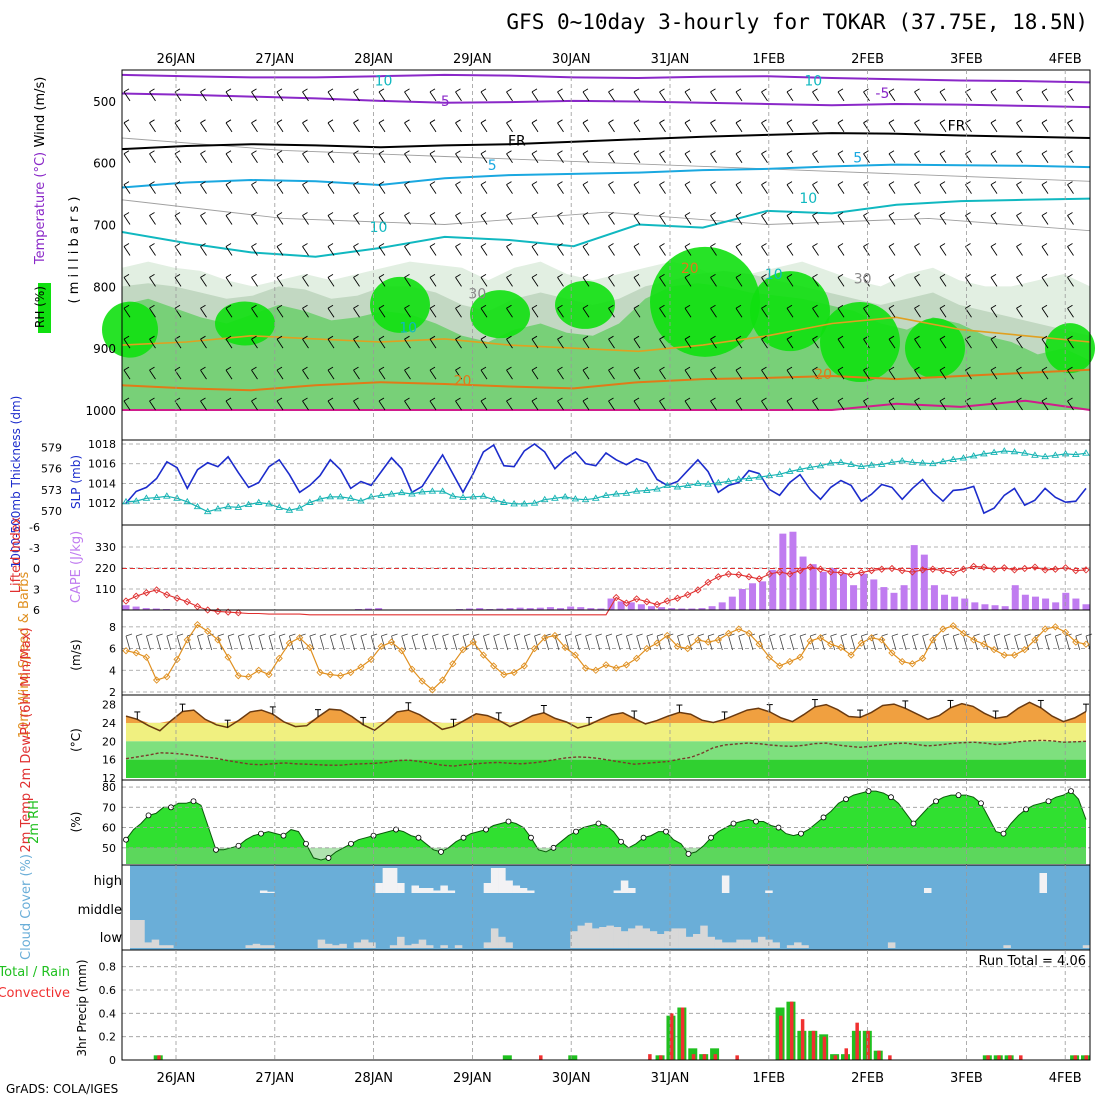 Image resolution: width=1100 pixels, height=1100 pixels. What do you see at coordinates (781, 1037) in the screenshot?
I see `precip-convective-bar` at bounding box center [781, 1037].